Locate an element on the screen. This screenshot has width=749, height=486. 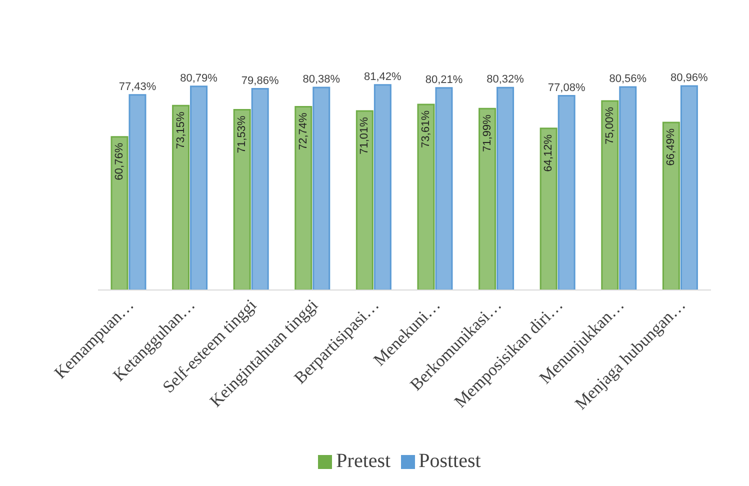
data-label: 80,38% is located at coordinates (321, 79).